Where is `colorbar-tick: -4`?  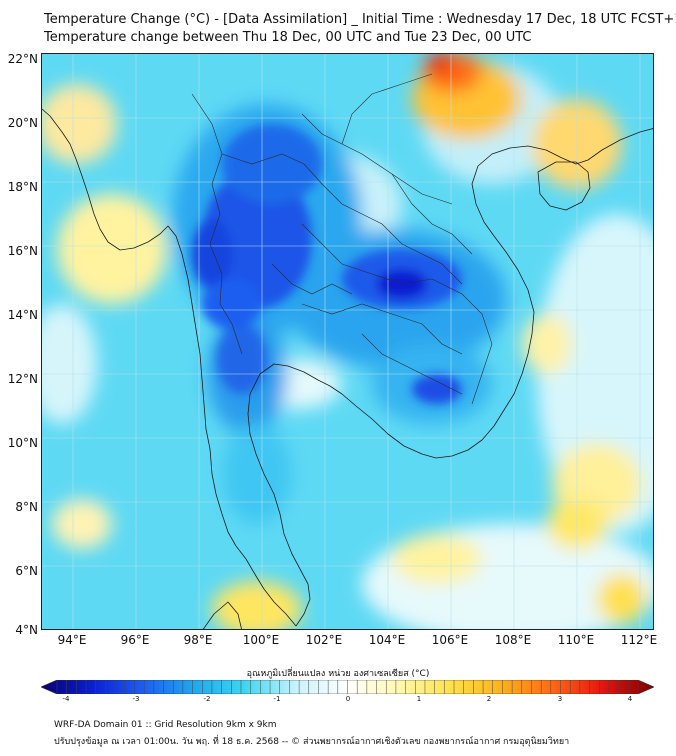 colorbar-tick: -4 is located at coordinates (66, 699).